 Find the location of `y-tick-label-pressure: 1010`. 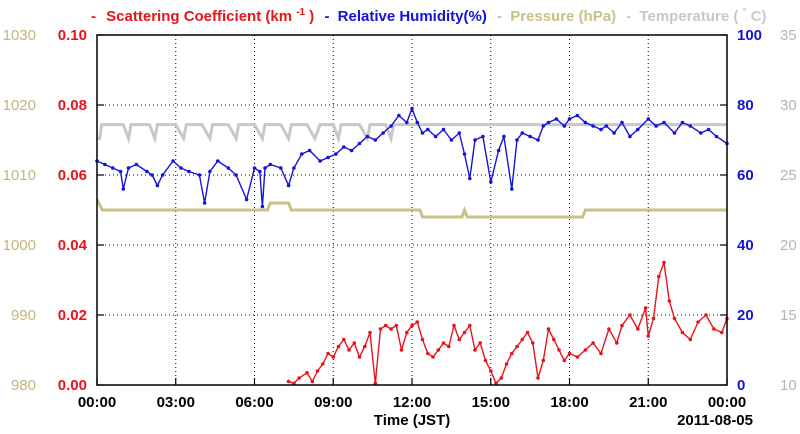

y-tick-label-pressure: 1010 is located at coordinates (19, 175).